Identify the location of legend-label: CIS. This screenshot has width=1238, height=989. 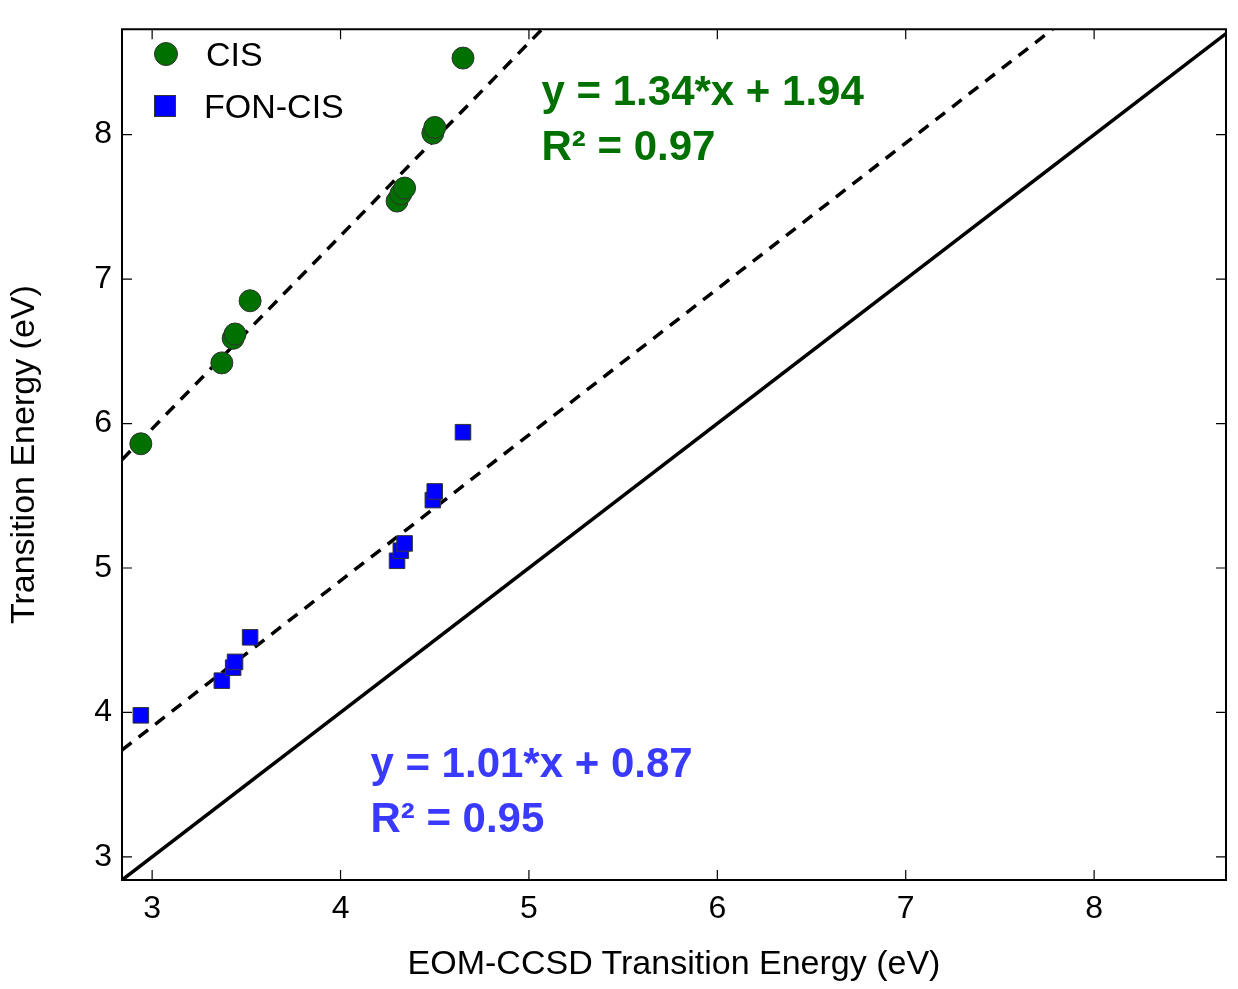
(234, 54).